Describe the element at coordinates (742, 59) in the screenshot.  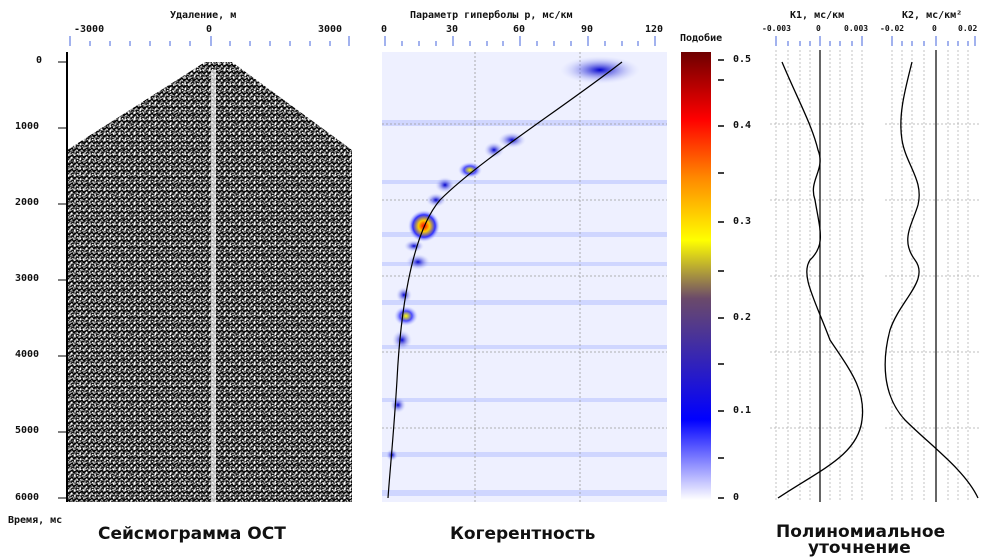
I see `colorbar-tick: 0.5` at that location.